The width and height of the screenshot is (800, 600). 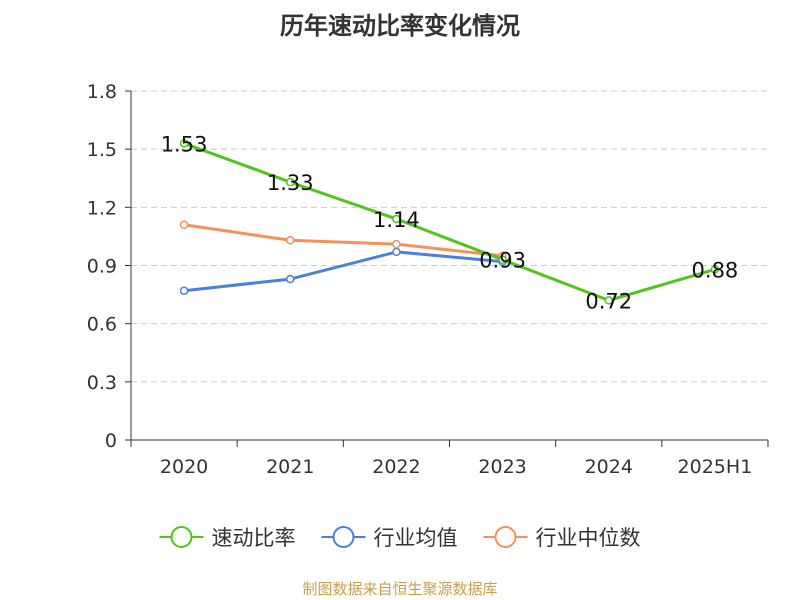 I want to click on data-label: 1.33, so click(x=290, y=183).